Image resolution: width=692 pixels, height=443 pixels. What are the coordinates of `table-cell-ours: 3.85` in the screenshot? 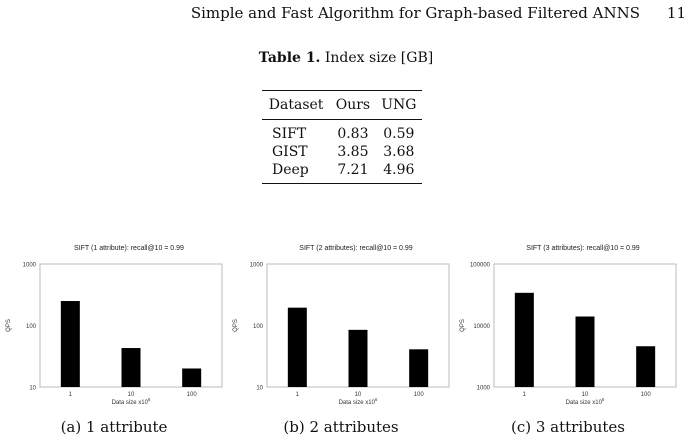 It's located at (353, 152).